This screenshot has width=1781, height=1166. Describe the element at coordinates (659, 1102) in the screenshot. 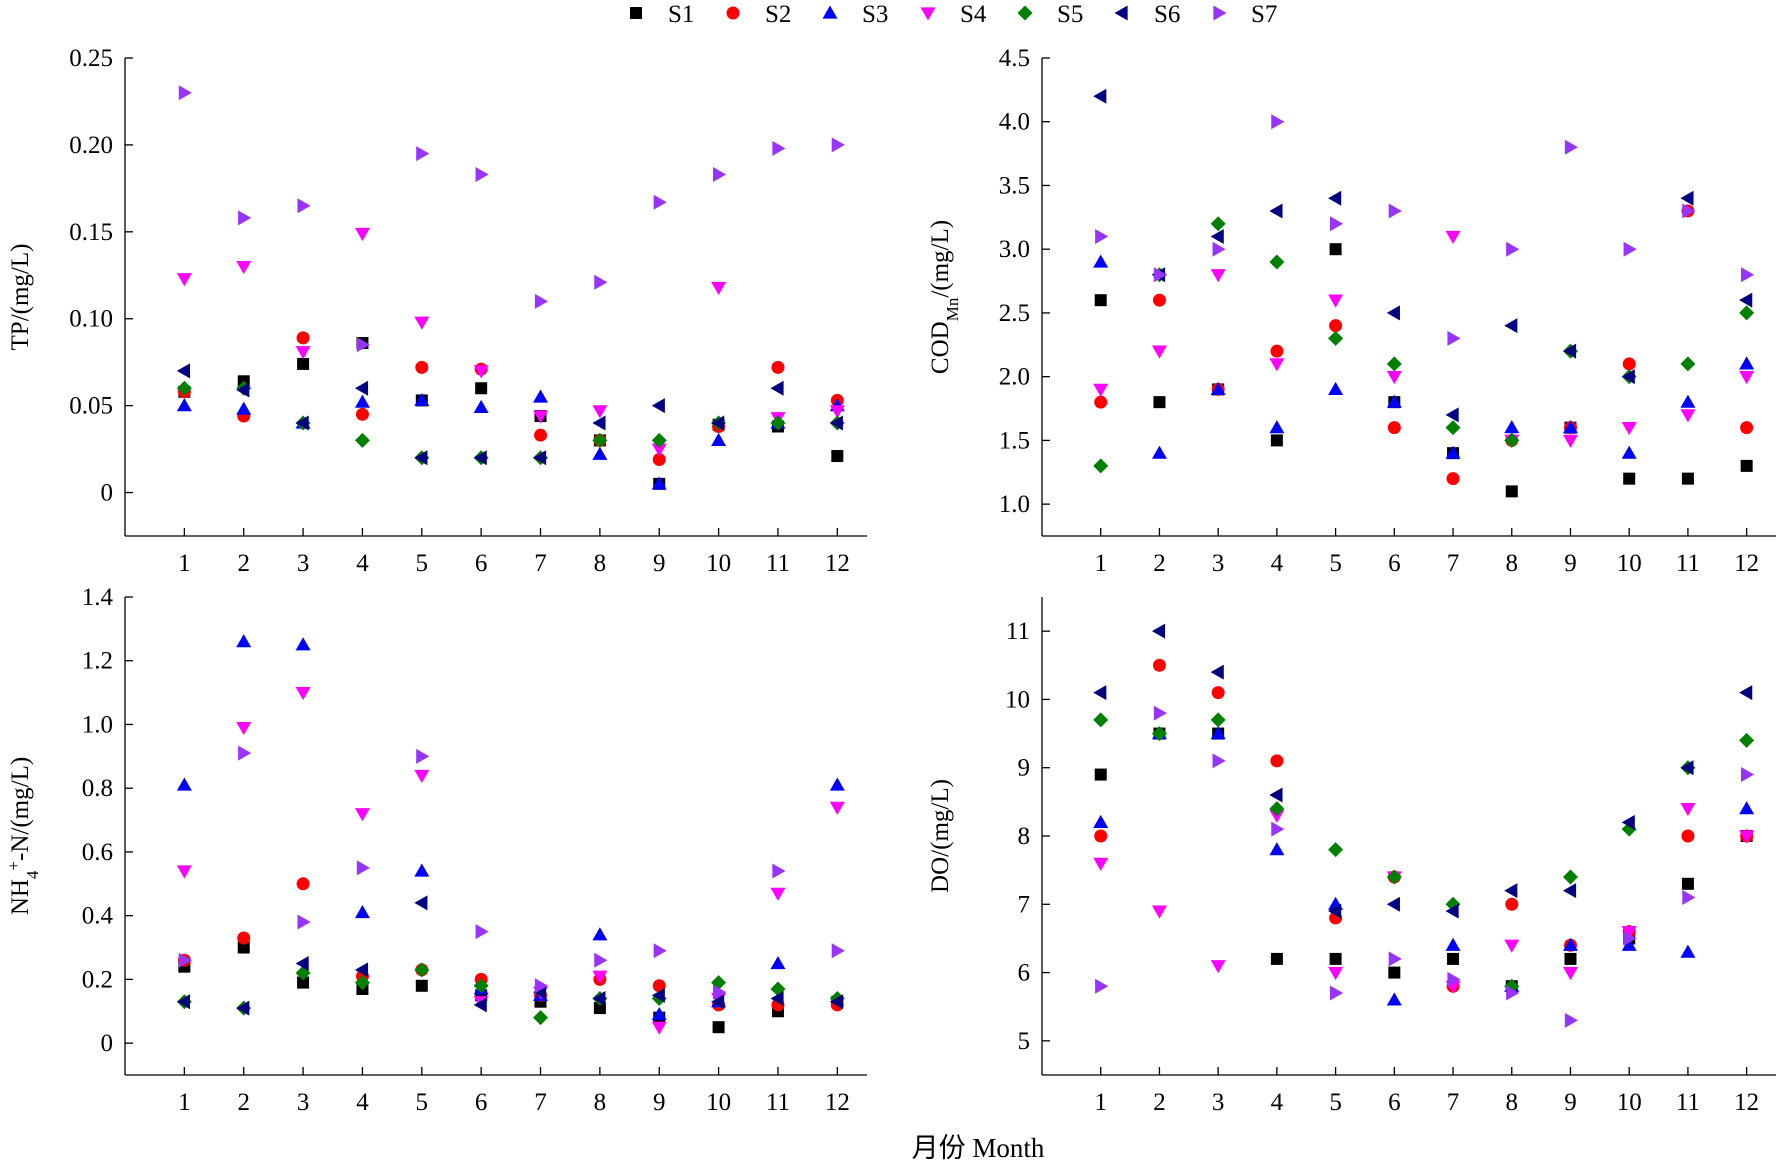

I see `x-tick-label: 9` at that location.